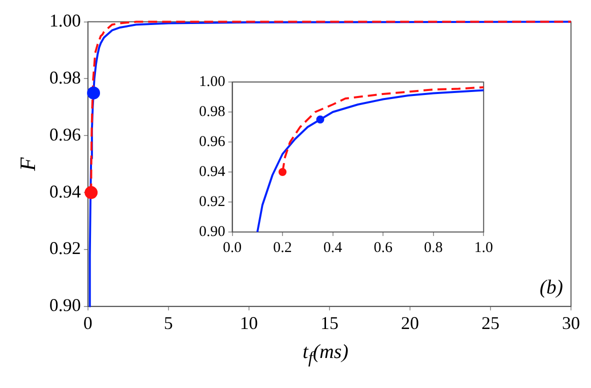 The image size is (591, 388). What do you see at coordinates (383, 248) in the screenshot?
I see `x-tick-label: 0.6` at bounding box center [383, 248].